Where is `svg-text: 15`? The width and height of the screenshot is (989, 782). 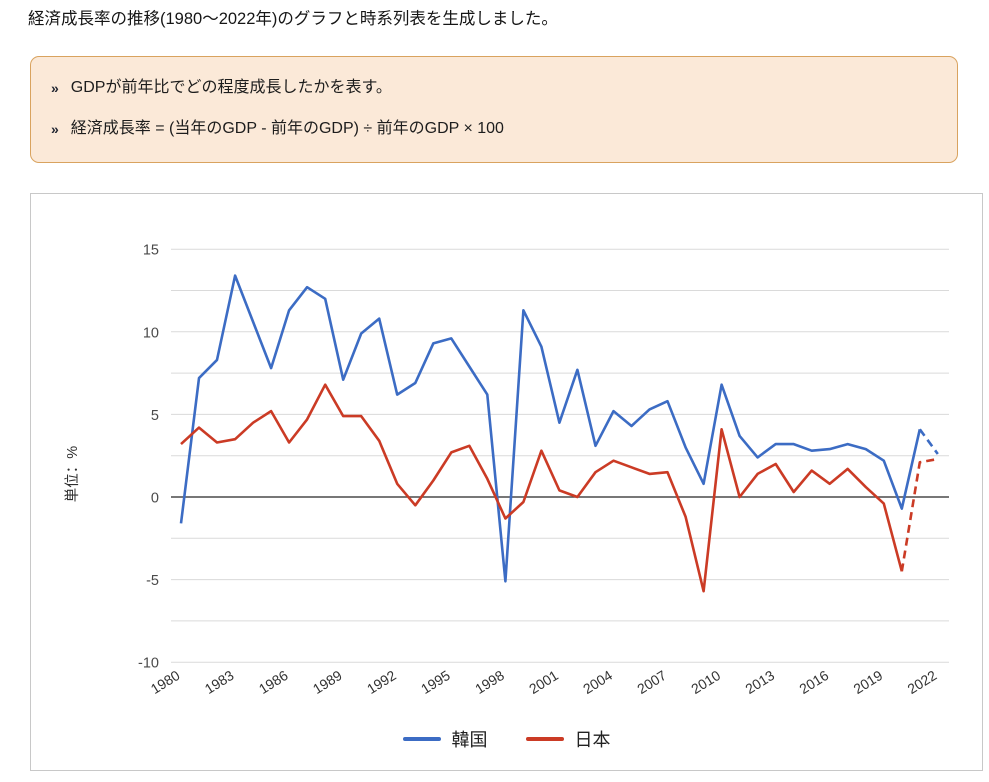
svg-text: 15 is located at coordinates (151, 251).